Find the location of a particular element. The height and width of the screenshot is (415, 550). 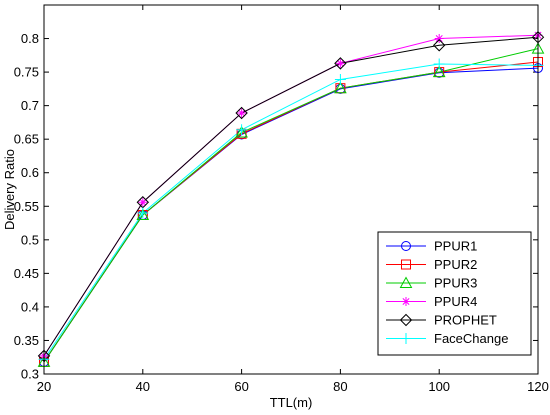

y-tick-label: 0.3 is located at coordinates (30, 374).